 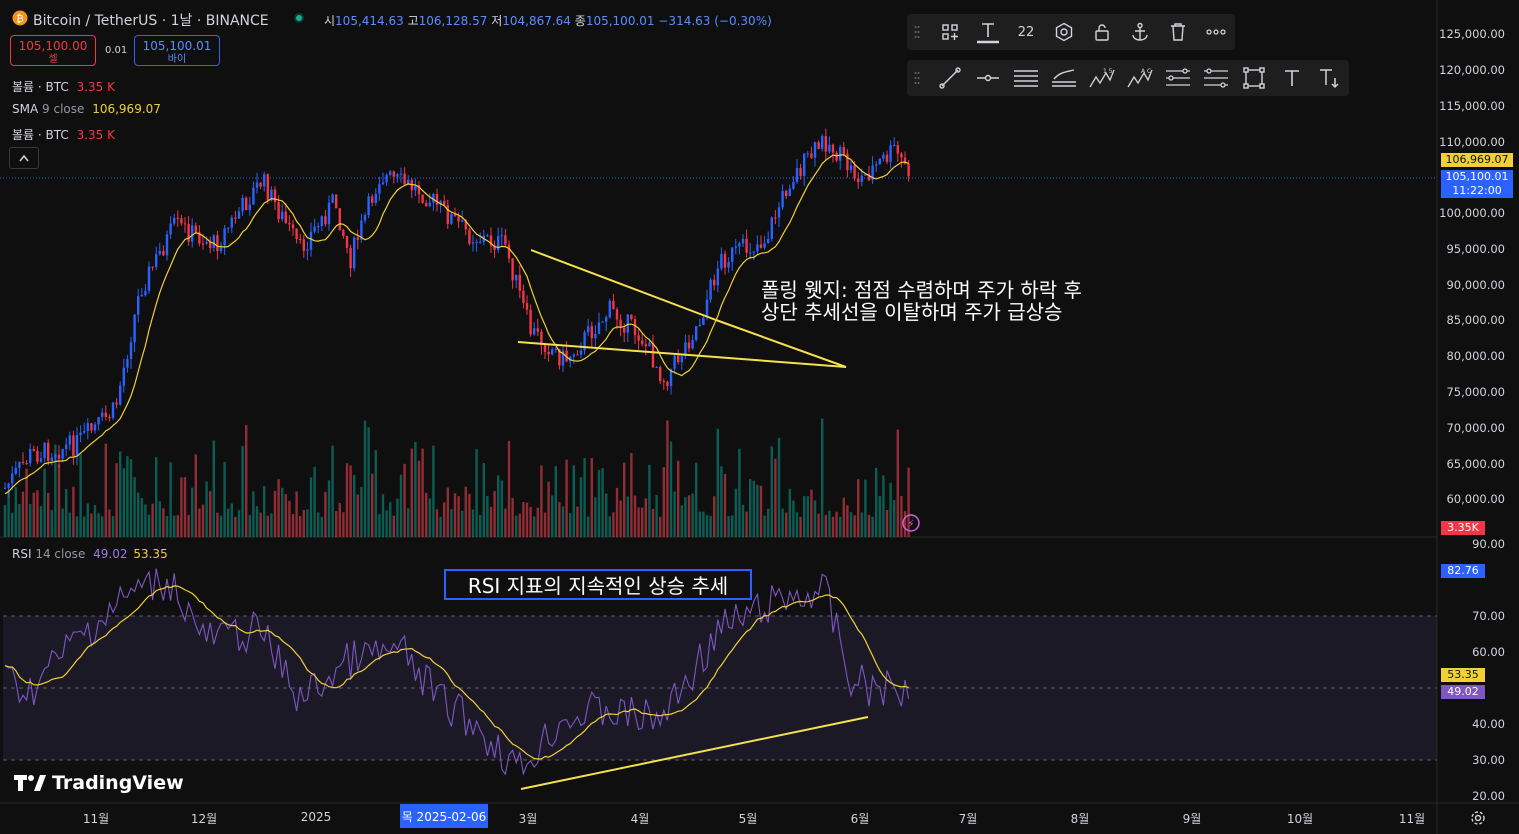 I want to click on lock-icon, so click(x=1102, y=32).